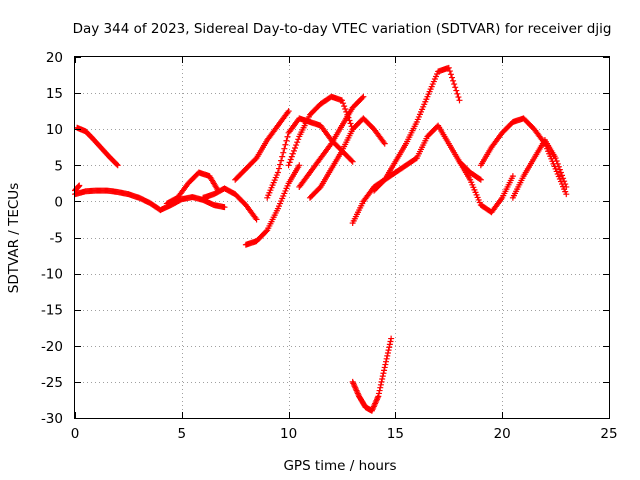  I want to click on y-tick-label: 10, so click(54, 130).